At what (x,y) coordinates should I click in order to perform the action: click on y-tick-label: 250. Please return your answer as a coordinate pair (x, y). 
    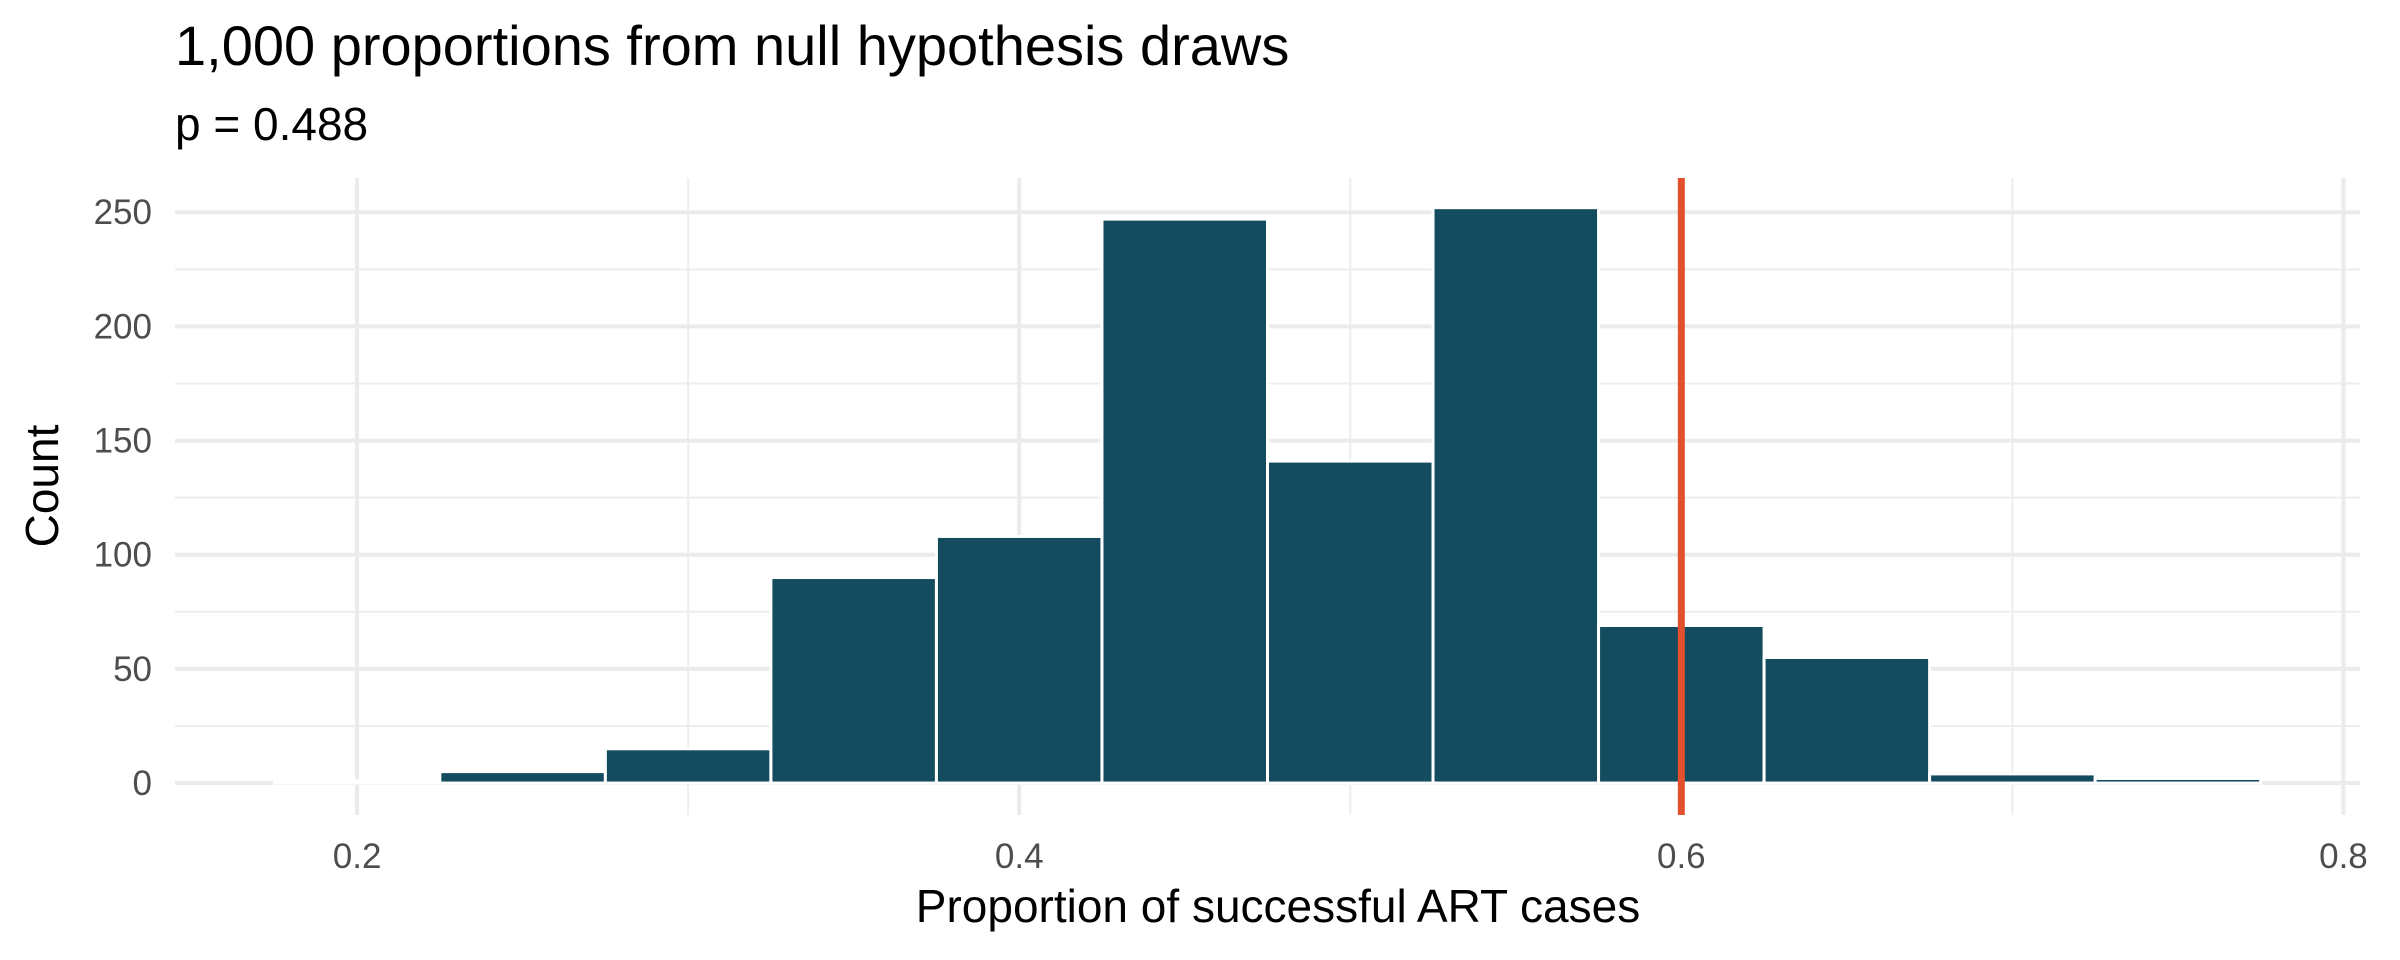
    Looking at the image, I should click on (123, 212).